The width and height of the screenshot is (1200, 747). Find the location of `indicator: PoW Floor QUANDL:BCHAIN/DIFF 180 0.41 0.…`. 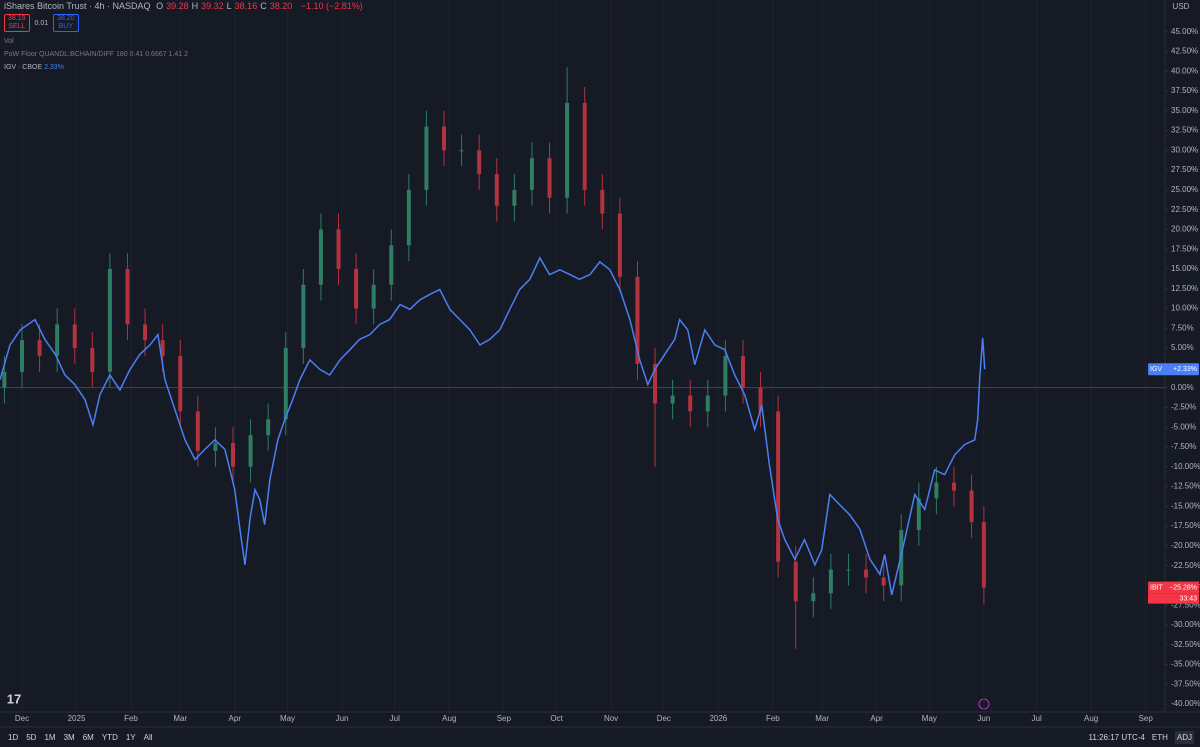

indicator: PoW Floor QUANDL:BCHAIN/DIFF 180 0.41 0.… is located at coordinates (96, 54).